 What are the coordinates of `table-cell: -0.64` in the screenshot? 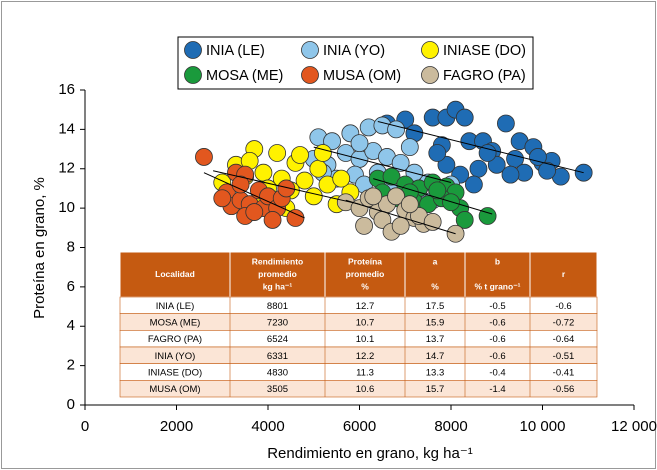 It's located at (564, 339).